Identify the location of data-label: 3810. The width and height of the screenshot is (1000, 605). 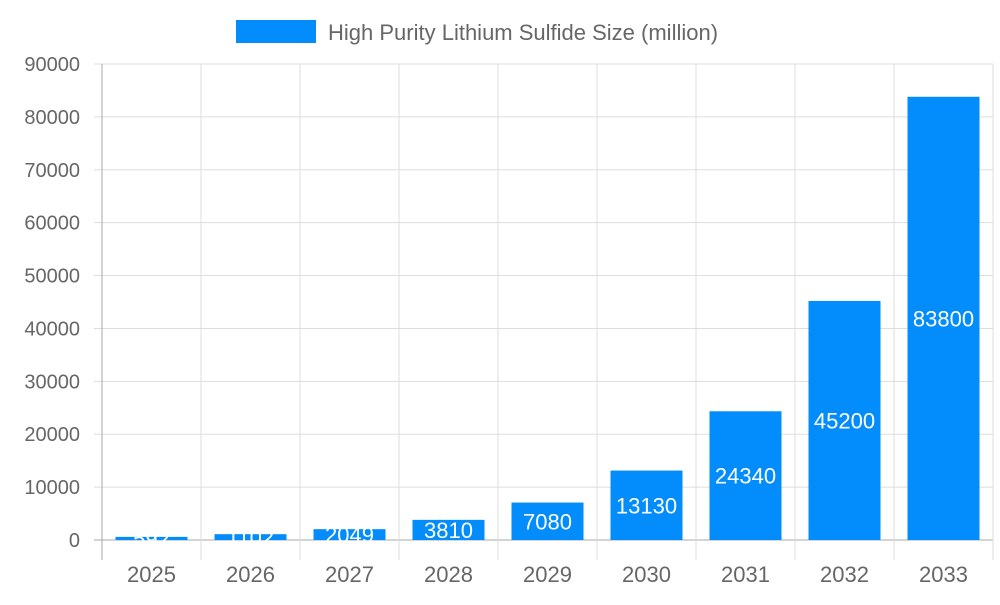
(448, 530).